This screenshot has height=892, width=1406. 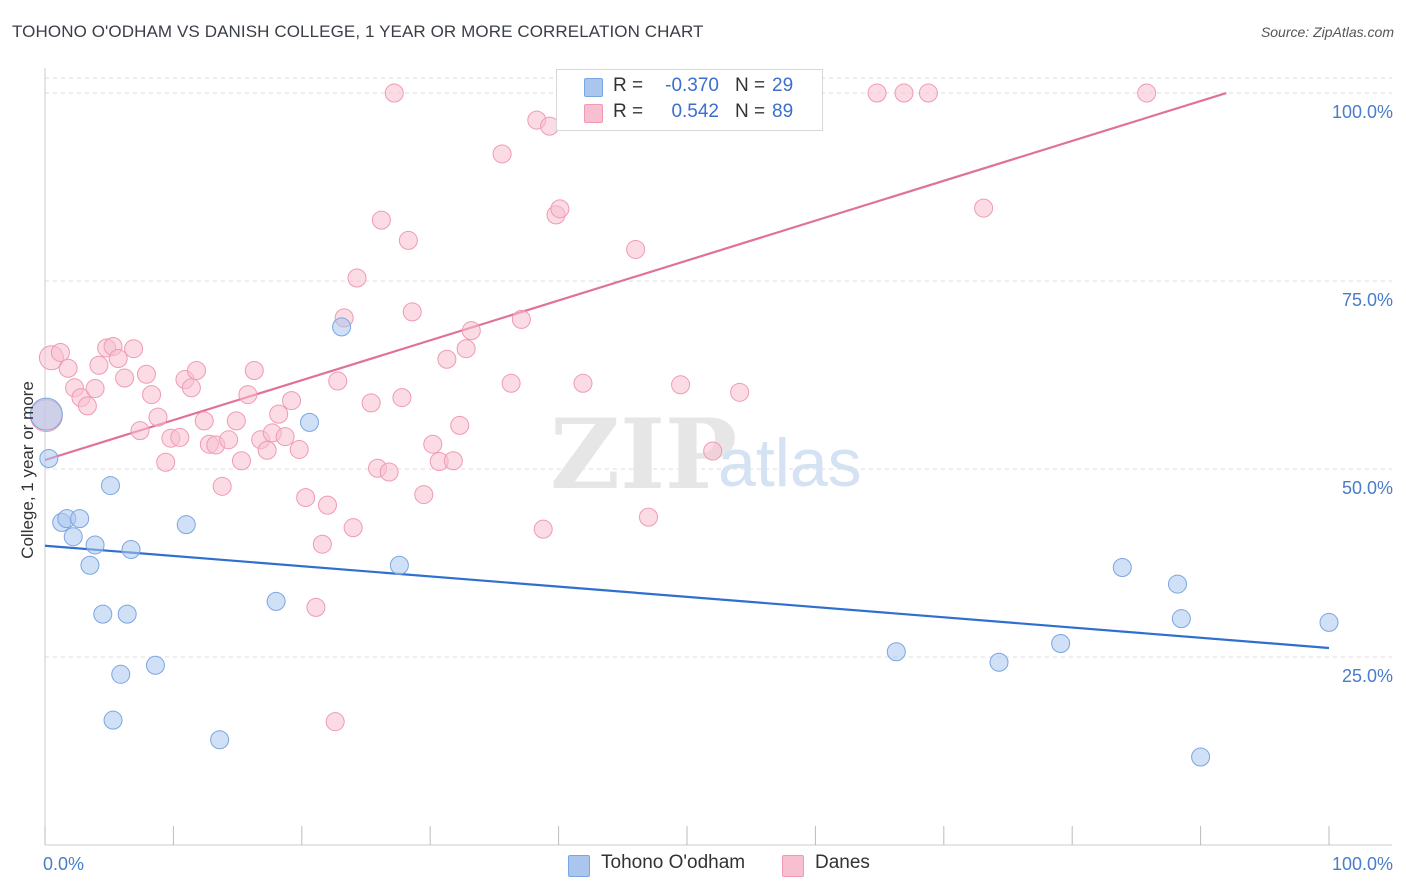 I want to click on legend-row-tohono: R = -0.370 N = 29, so click(x=689, y=87).